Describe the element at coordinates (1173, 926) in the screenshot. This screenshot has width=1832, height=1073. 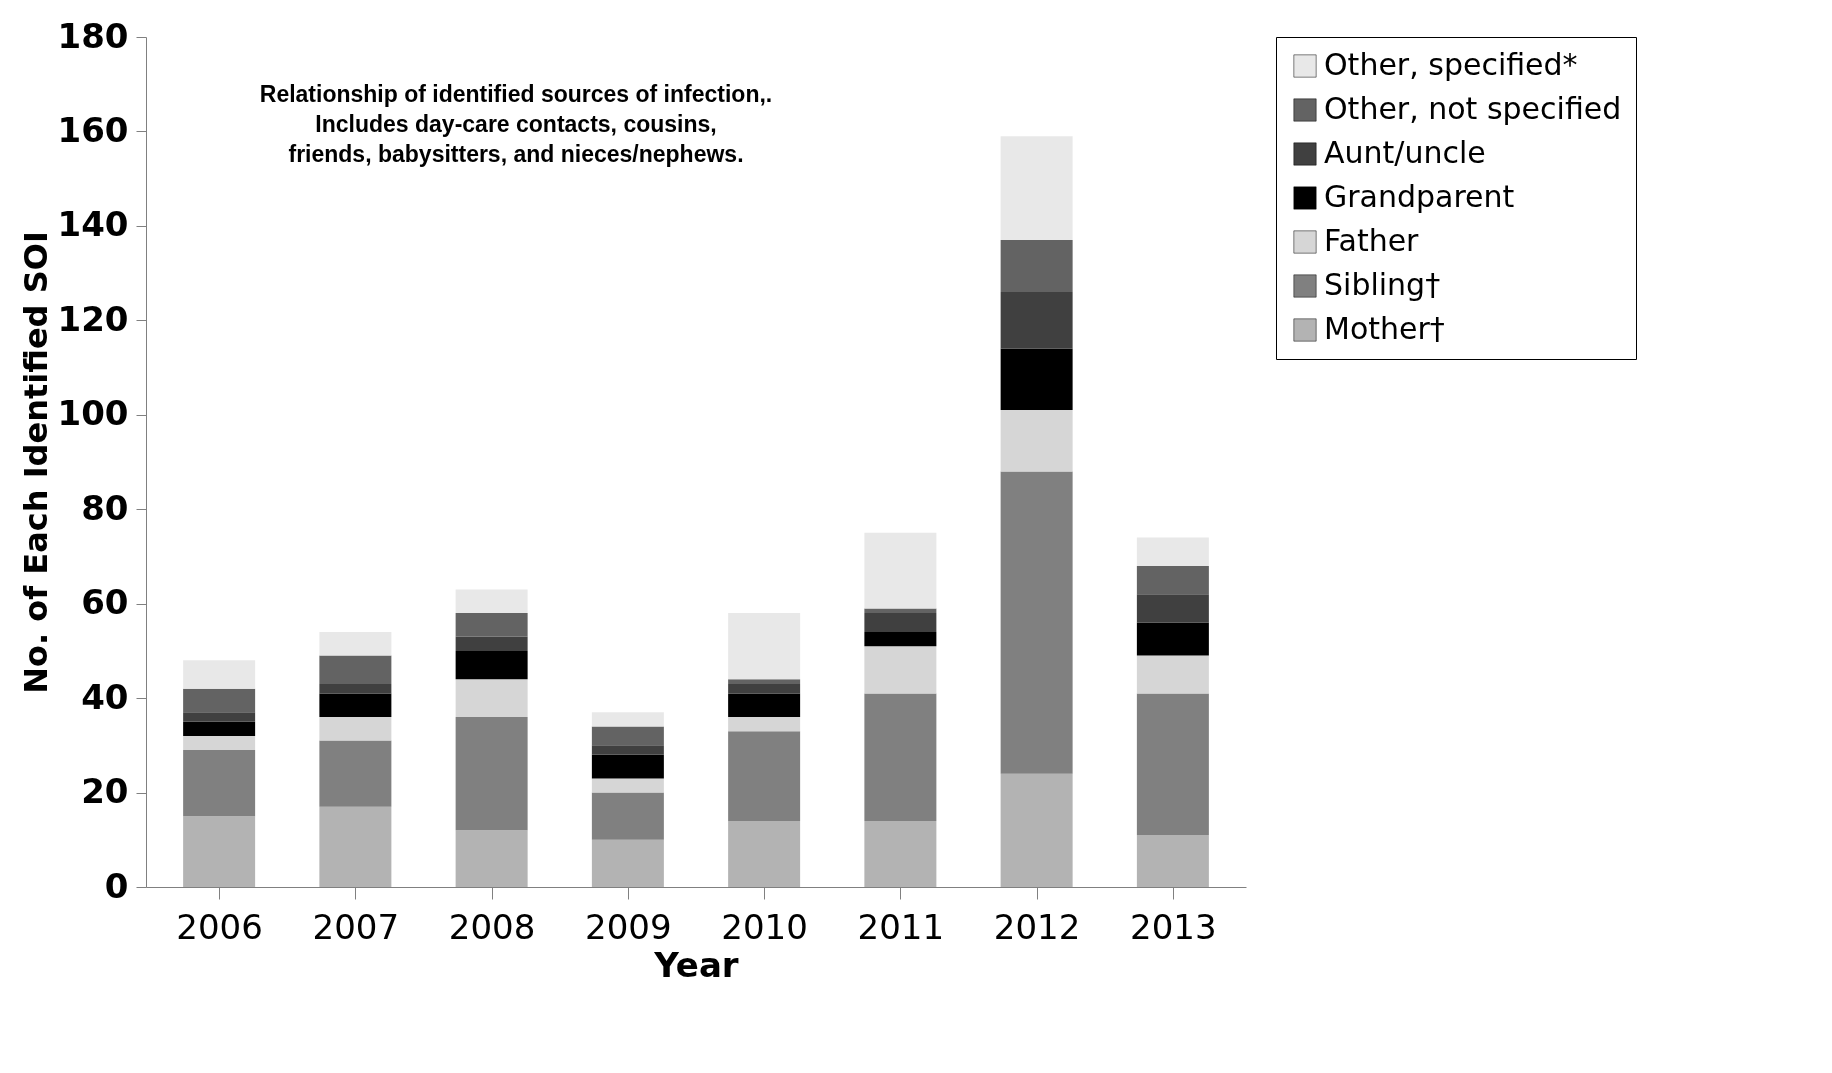
I see `x-tick-label: 2013` at that location.